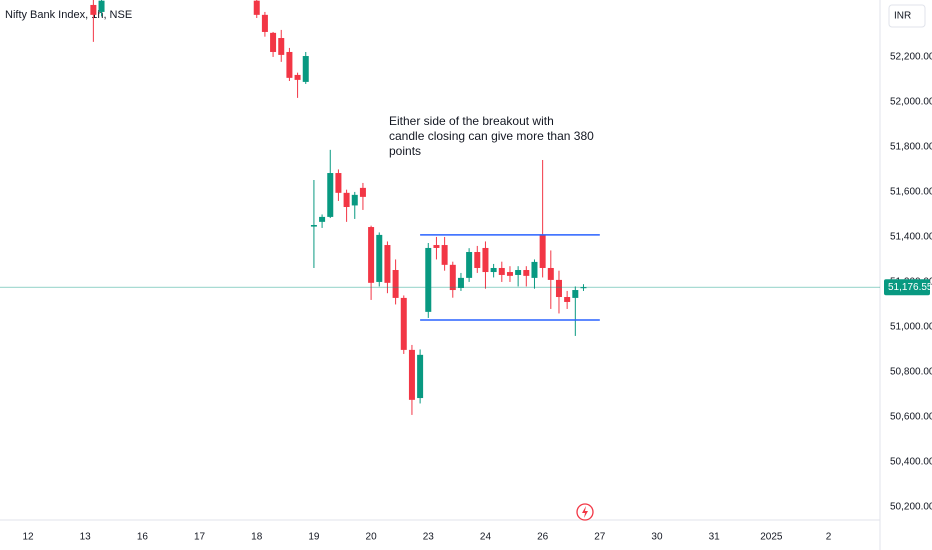 The height and width of the screenshot is (550, 932). Describe the element at coordinates (911, 462) in the screenshot. I see `y-tick-label: 50,400.00` at that location.